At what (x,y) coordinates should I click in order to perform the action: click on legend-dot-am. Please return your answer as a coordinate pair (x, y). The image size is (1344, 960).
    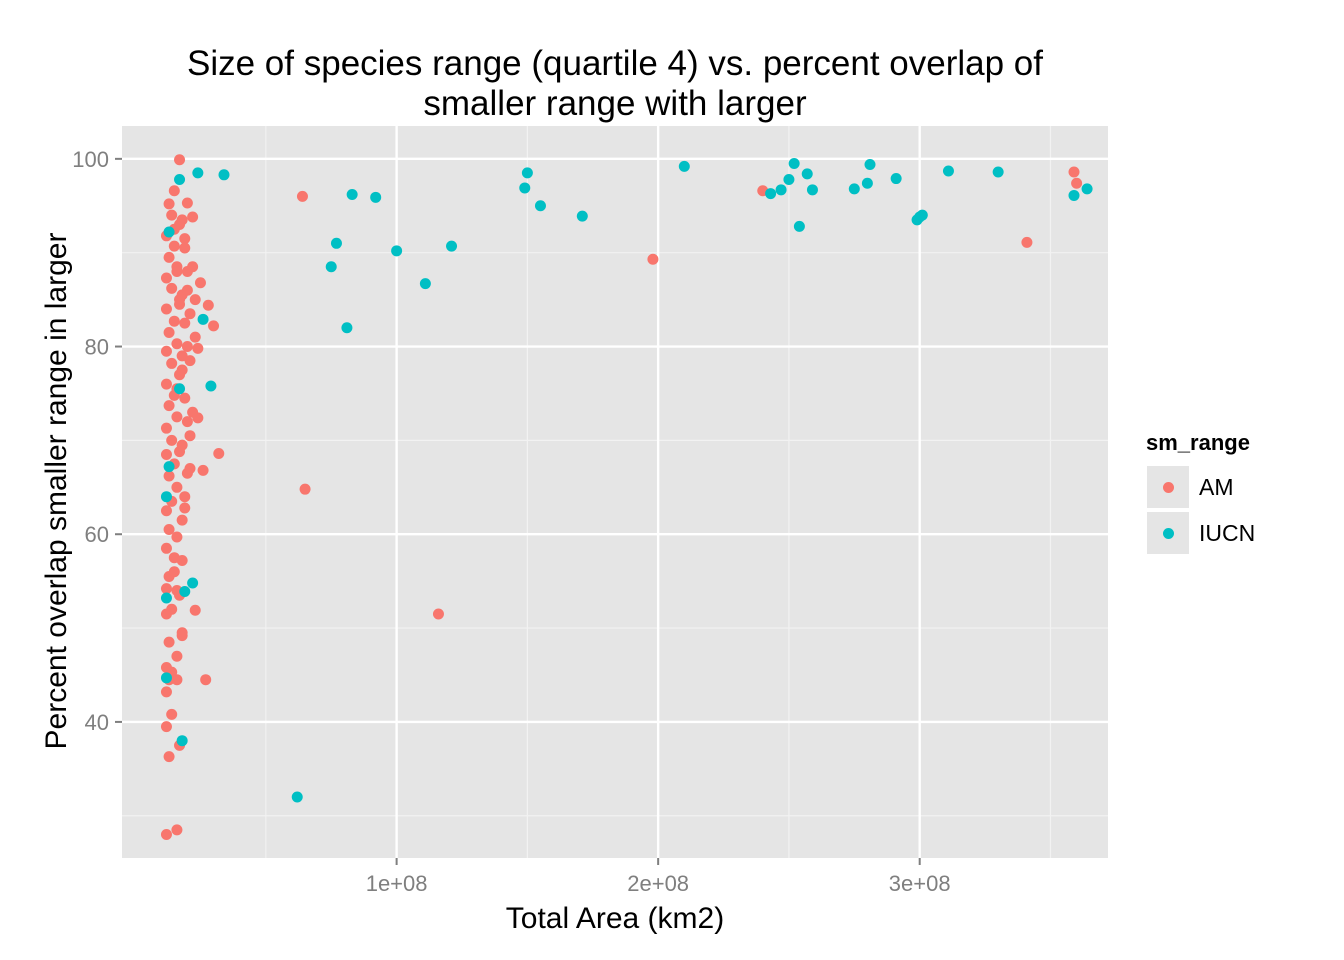
    Looking at the image, I should click on (1168, 487).